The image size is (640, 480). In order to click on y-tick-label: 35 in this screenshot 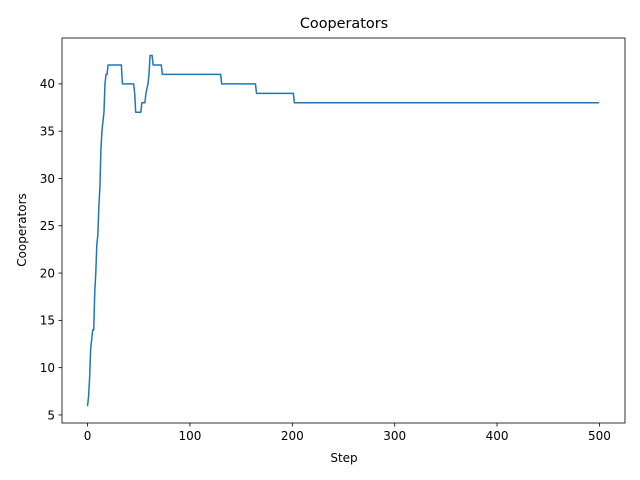, I will do `click(47, 131)`.